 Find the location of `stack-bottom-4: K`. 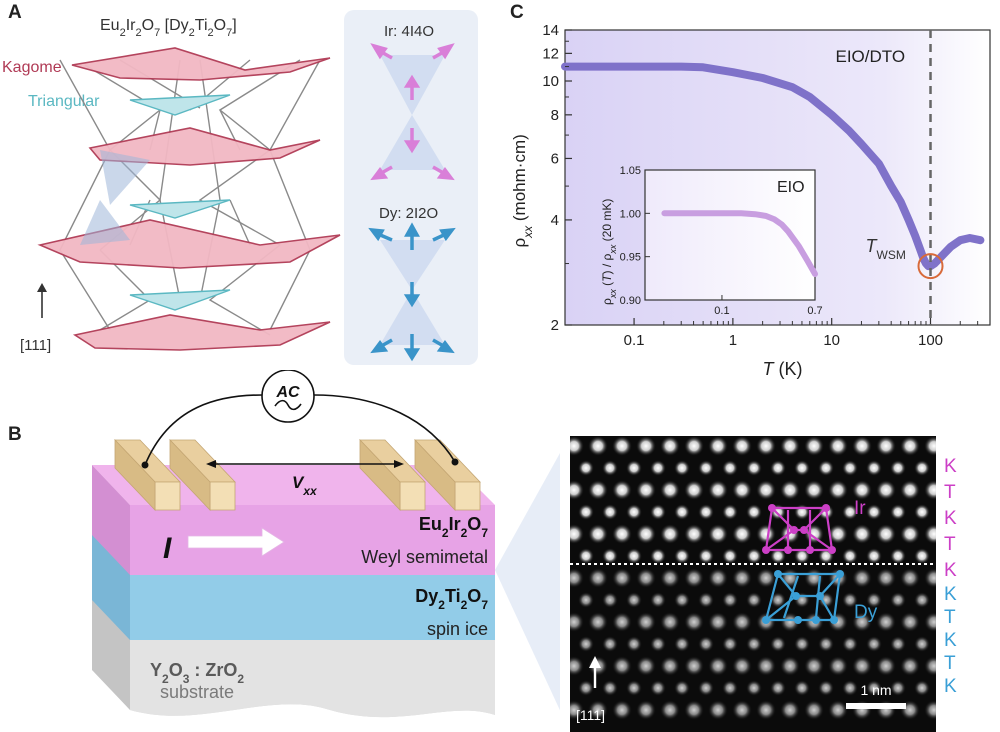

stack-bottom-4: K is located at coordinates (950, 686).